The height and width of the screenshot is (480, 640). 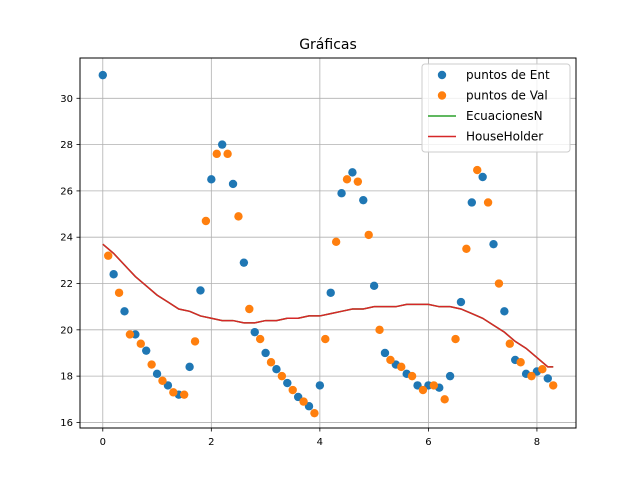 What do you see at coordinates (211, 442) in the screenshot?
I see `x-tick-label: 2` at bounding box center [211, 442].